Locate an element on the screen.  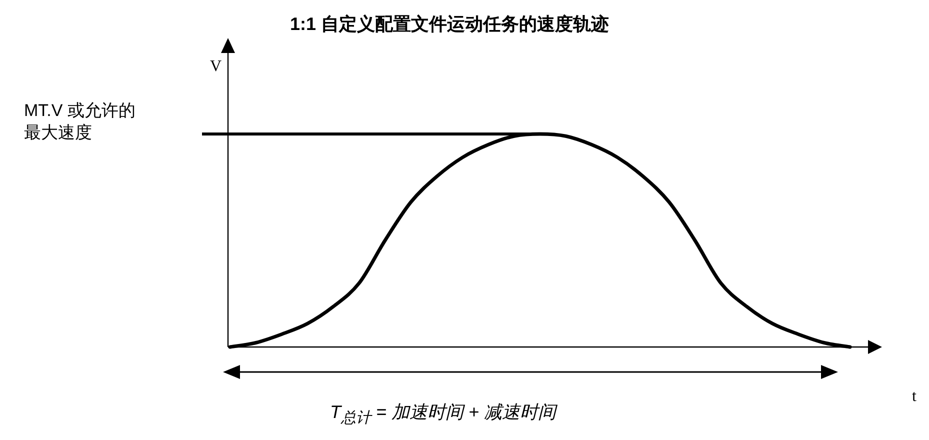
x-axis-title: t is located at coordinates (914, 397).